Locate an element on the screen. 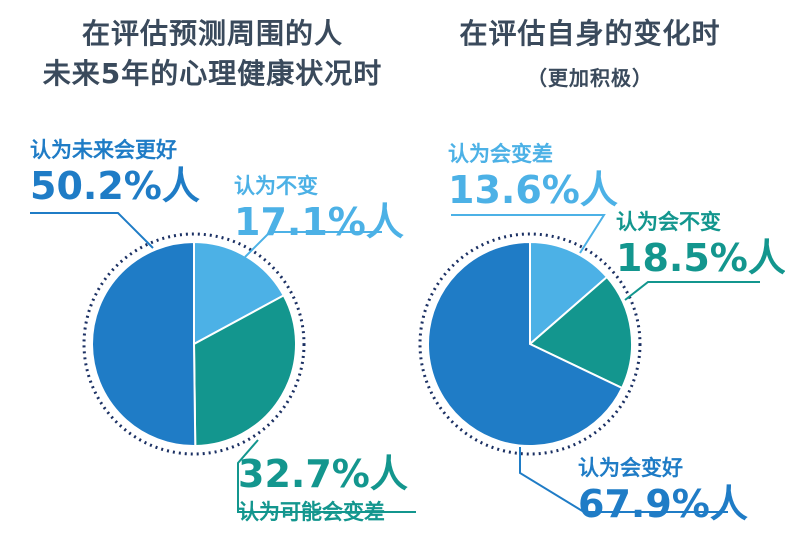 The height and width of the screenshot is (554, 785). right-label-better: 认为会变好 67.9%人 is located at coordinates (663, 489).